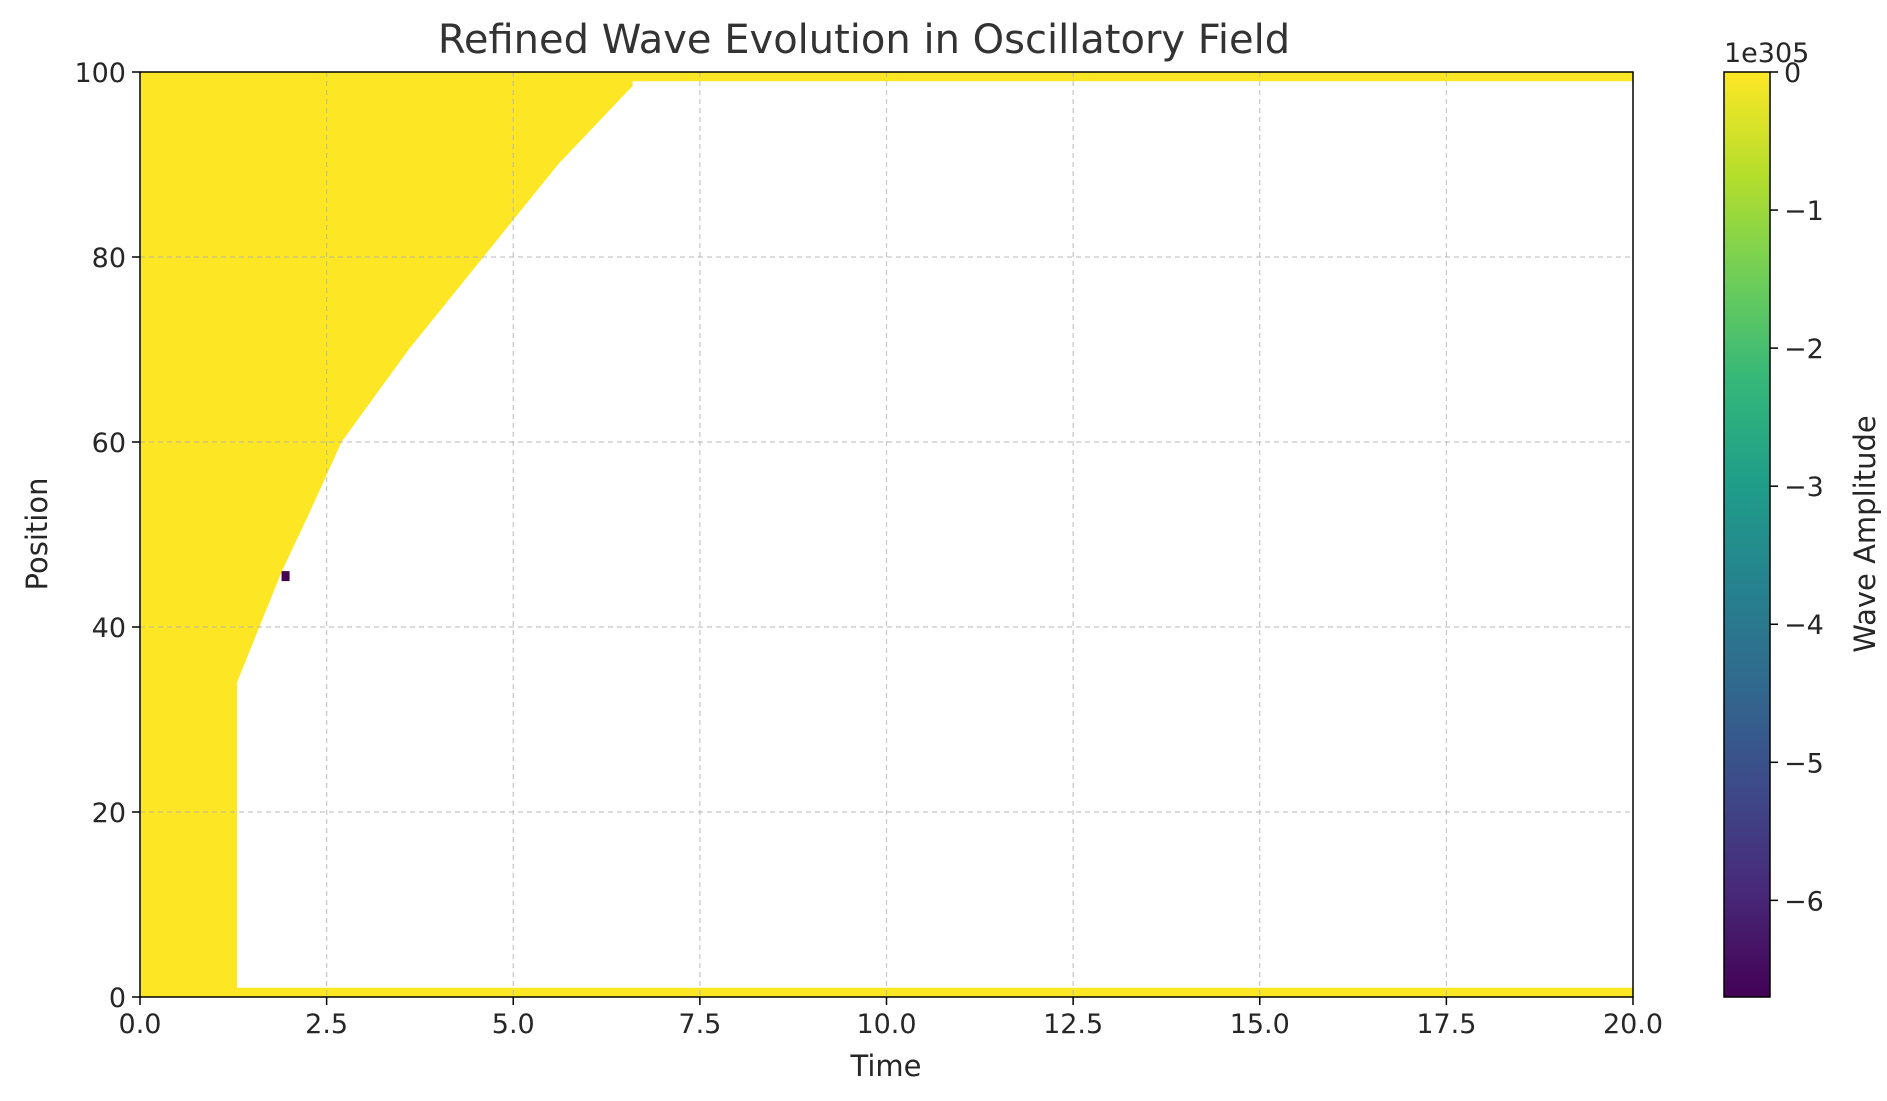 This screenshot has width=1887, height=1101. What do you see at coordinates (1766, 53) in the screenshot?
I see `colorbar-offset-text: 1e305` at bounding box center [1766, 53].